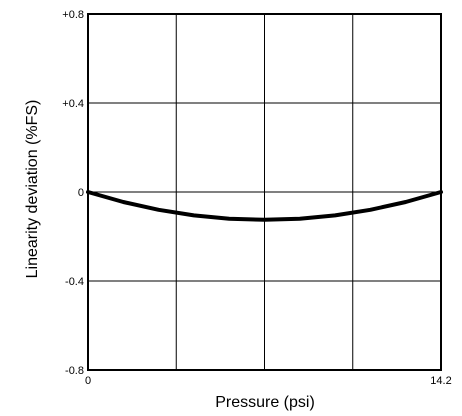 This screenshot has height=416, width=462. What do you see at coordinates (74, 282) in the screenshot?
I see `y-tick-label: -0.4` at bounding box center [74, 282].